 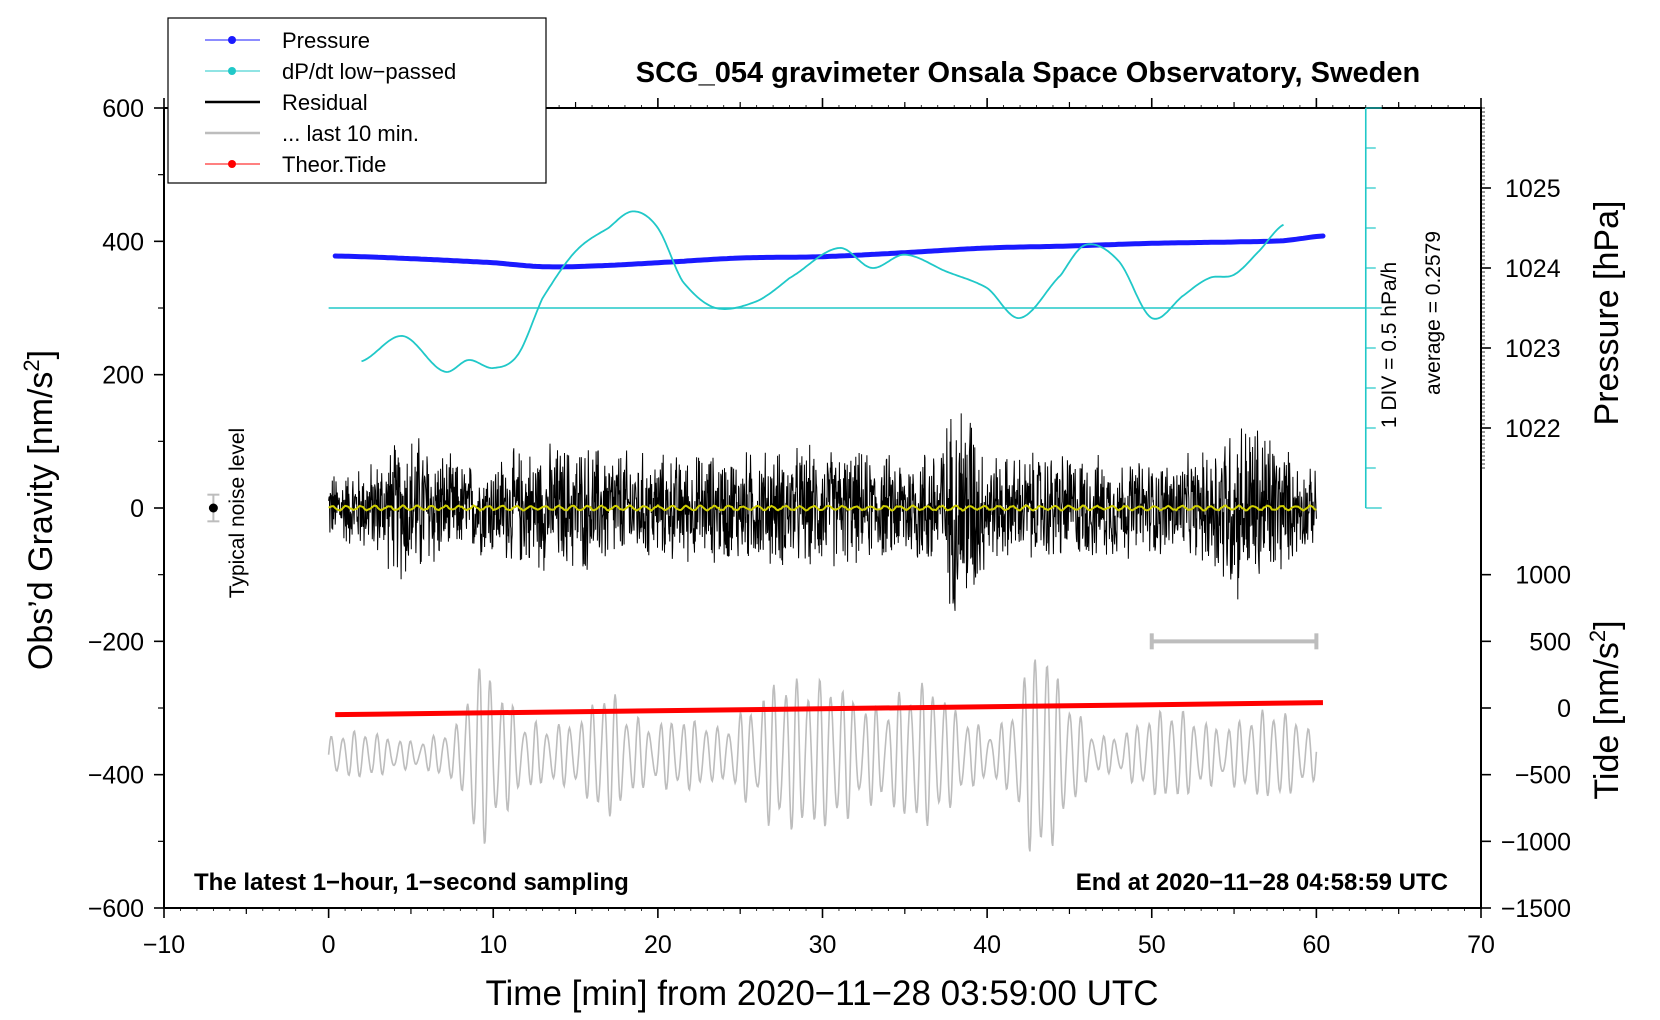 What do you see at coordinates (1316, 945) in the screenshot?
I see `x-tick-label: 60` at bounding box center [1316, 945].